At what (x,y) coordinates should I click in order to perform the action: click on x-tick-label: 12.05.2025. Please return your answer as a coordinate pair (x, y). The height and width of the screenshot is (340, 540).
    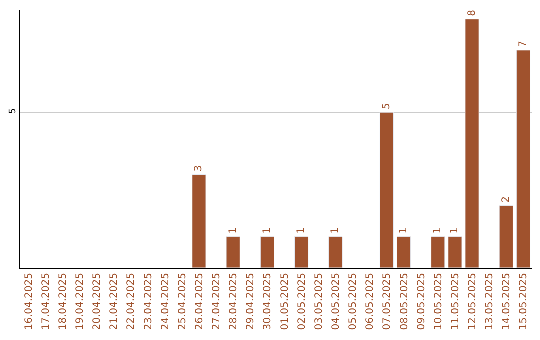
    Looking at the image, I should click on (473, 301).